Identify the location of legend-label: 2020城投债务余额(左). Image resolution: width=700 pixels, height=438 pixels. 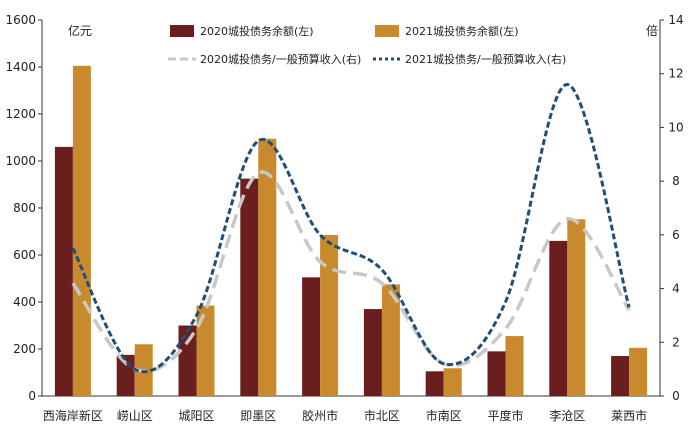
(257, 31).